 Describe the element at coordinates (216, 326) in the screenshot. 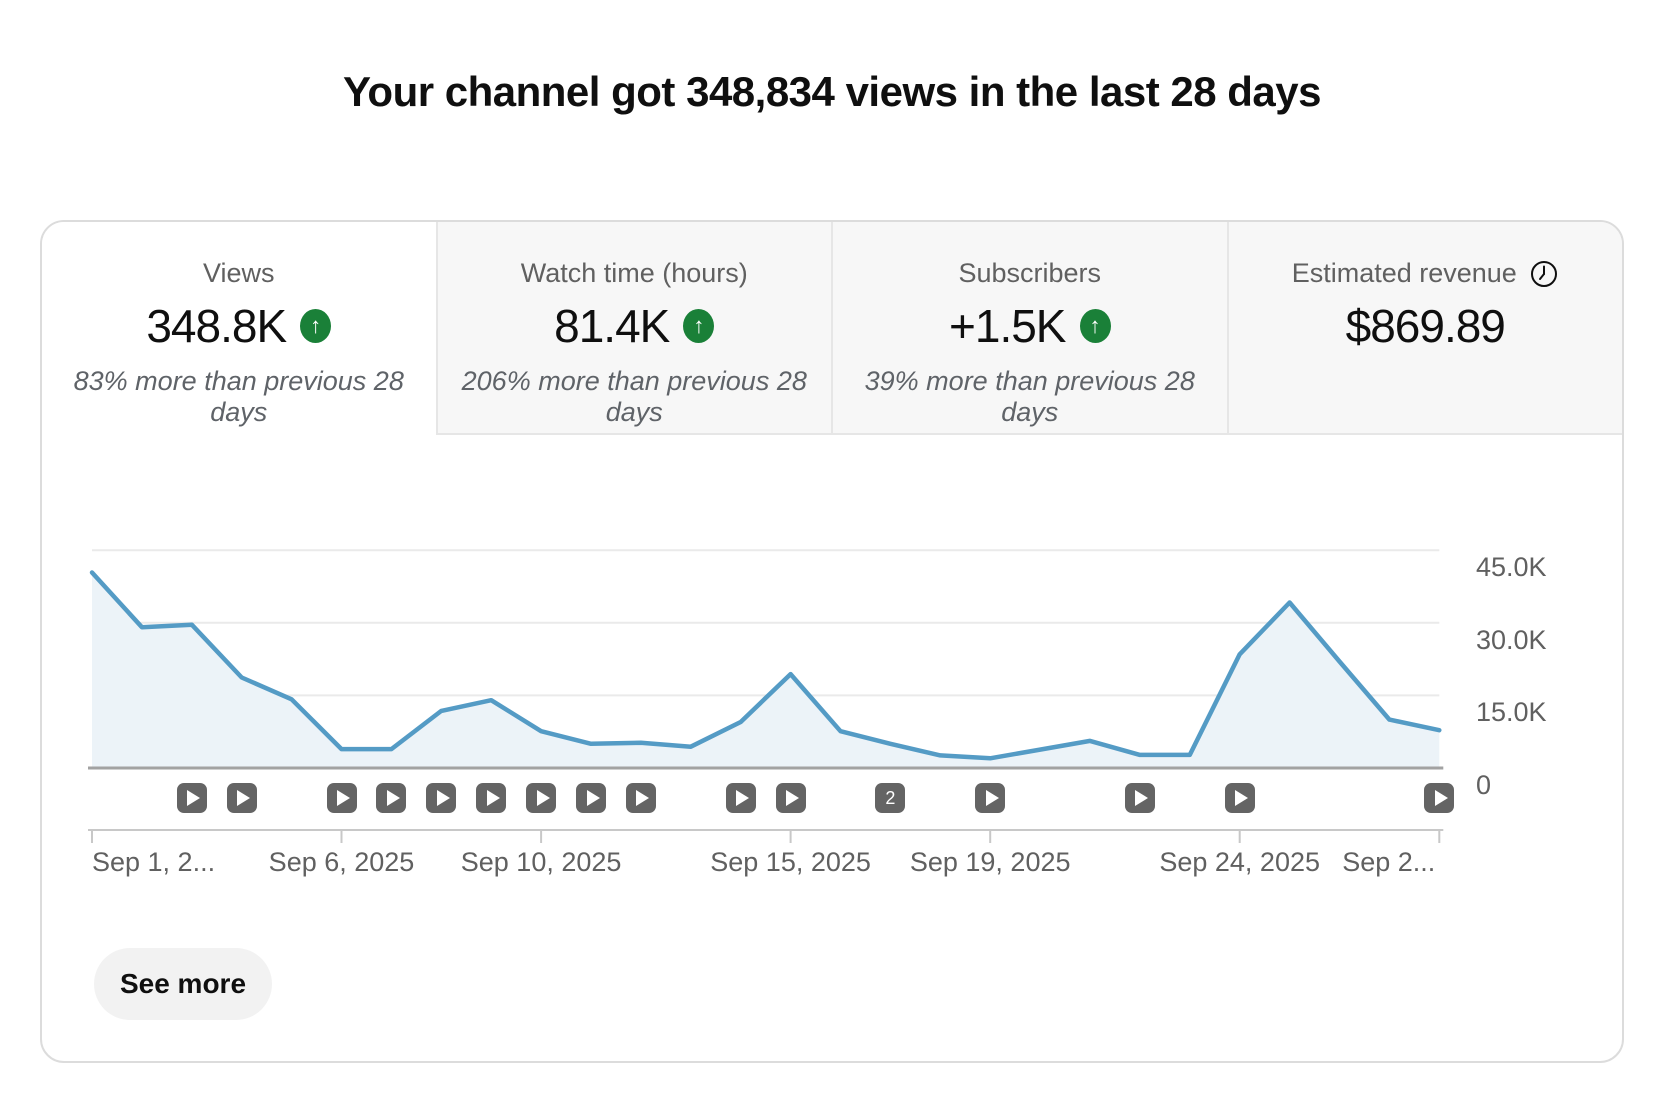

I see `metric-value: 348.8K` at that location.